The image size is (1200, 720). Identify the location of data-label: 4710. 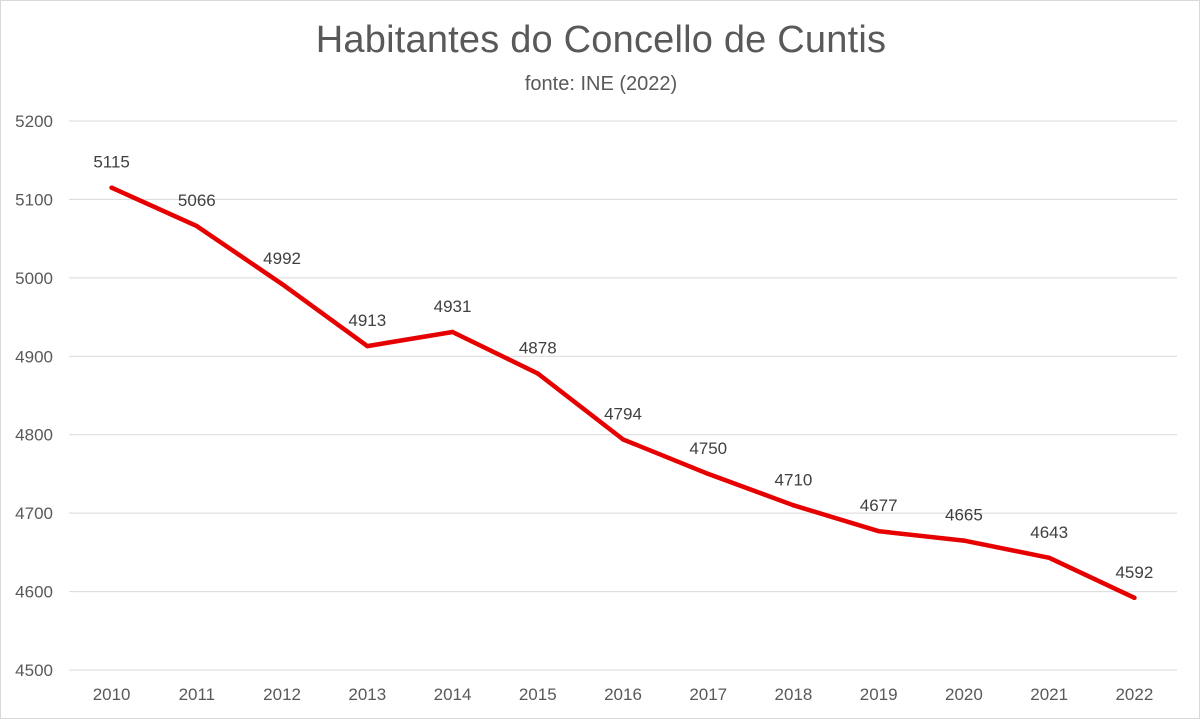
(794, 479).